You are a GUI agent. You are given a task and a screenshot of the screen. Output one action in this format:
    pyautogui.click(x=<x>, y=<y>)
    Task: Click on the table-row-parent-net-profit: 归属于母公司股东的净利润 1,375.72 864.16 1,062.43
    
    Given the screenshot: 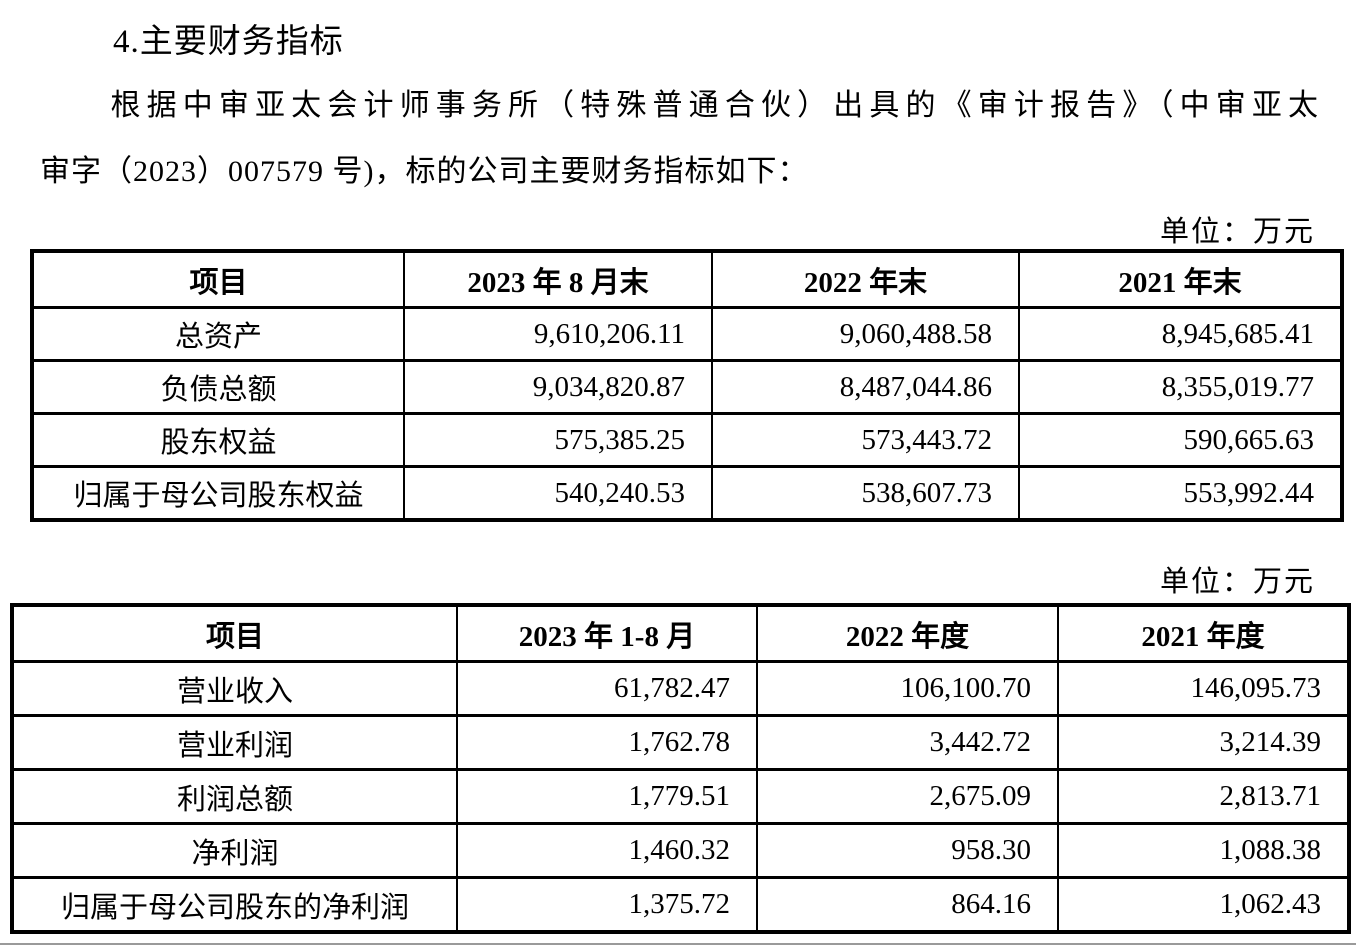 What is the action you would take?
    pyautogui.click(x=680, y=905)
    